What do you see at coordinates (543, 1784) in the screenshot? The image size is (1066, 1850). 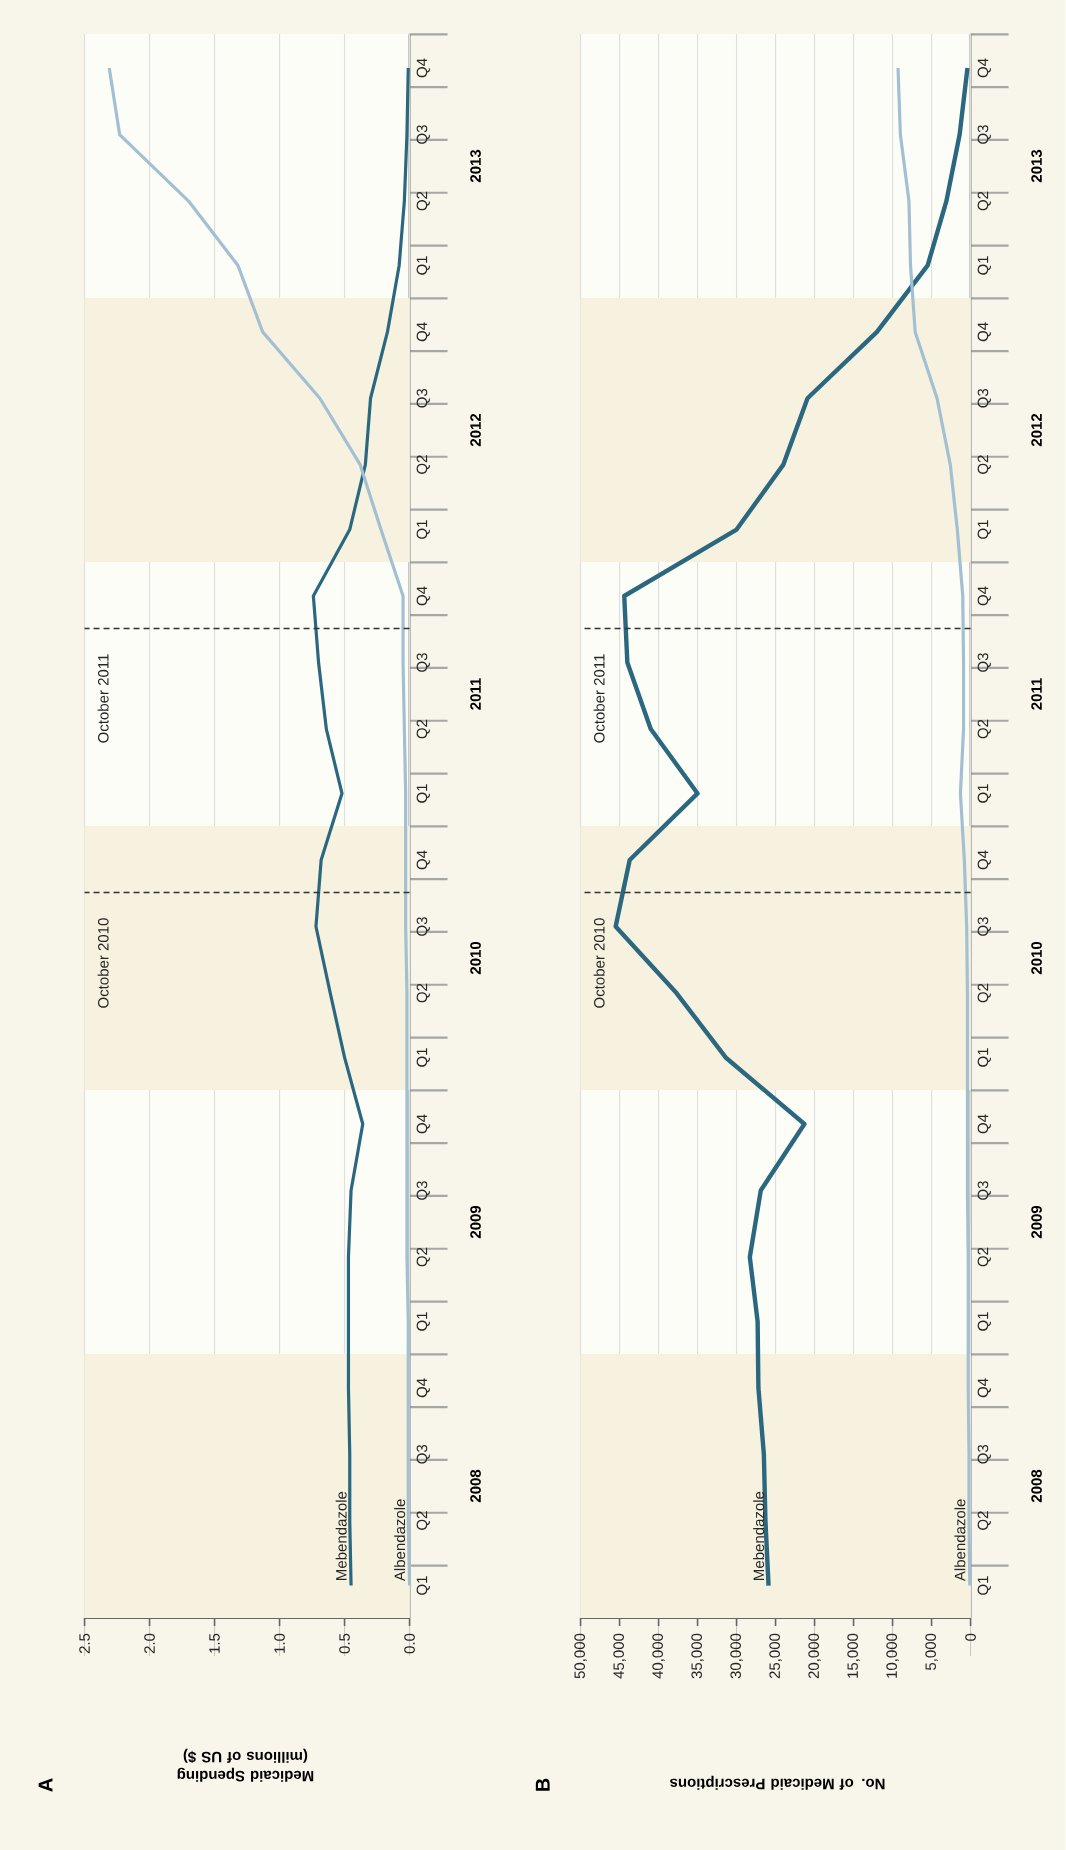 I see `text: B` at bounding box center [543, 1784].